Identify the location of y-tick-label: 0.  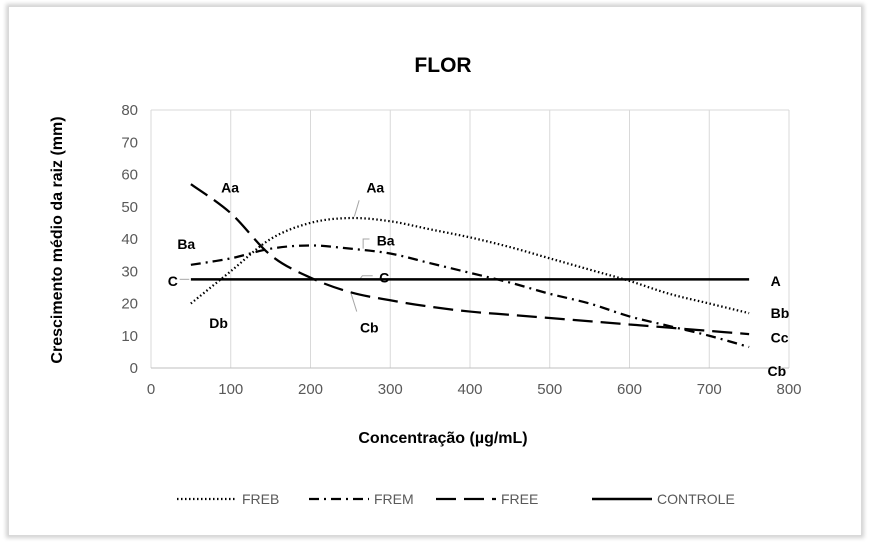
(134, 368).